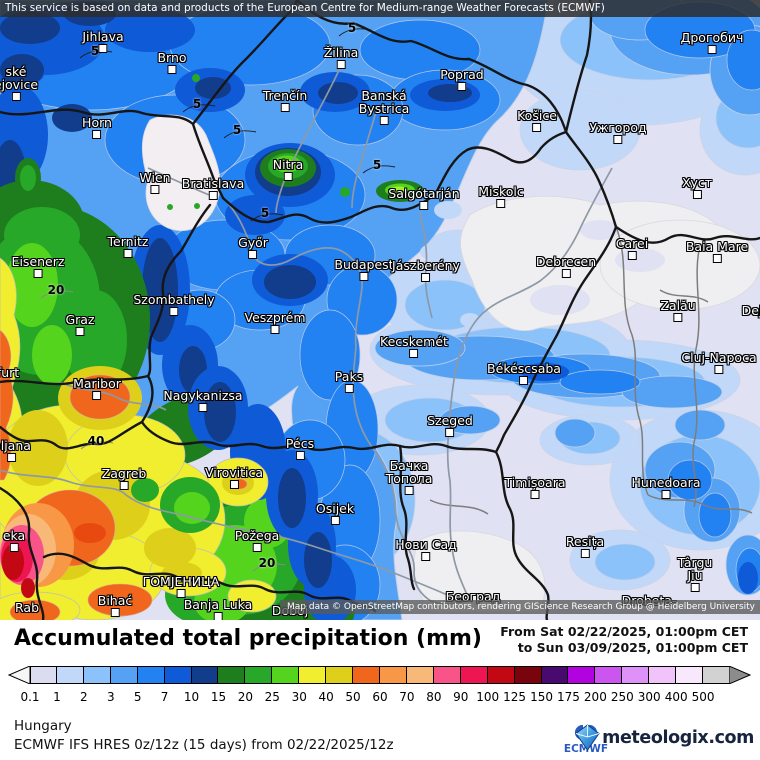  I want to click on city-label: Ternitz, so click(128, 246).